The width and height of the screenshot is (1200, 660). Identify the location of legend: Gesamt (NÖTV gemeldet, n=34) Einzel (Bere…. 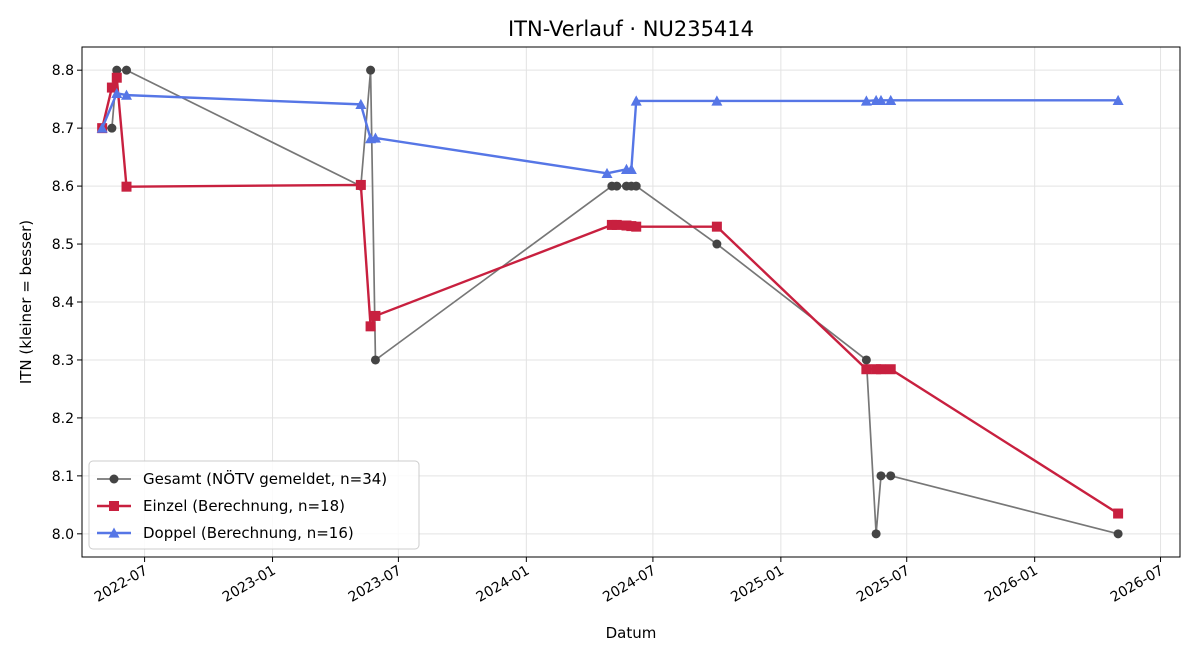
(254, 505).